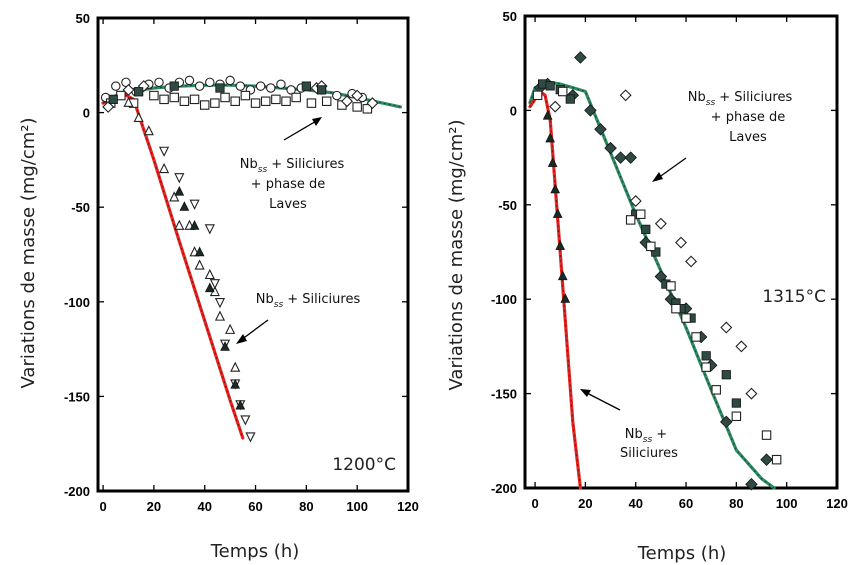 The height and width of the screenshot is (565, 861). I want to click on y-tick-label: 50, so click(83, 18).